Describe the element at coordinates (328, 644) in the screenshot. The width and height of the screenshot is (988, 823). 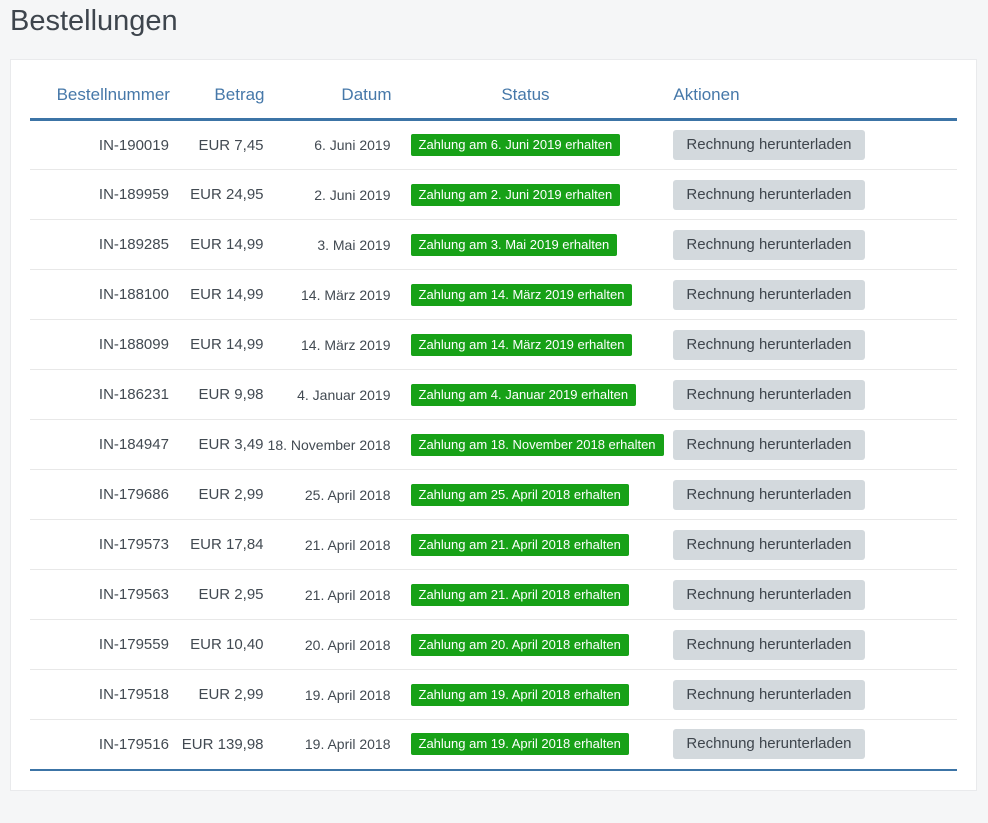
I see `order-date: 20. April 2018` at that location.